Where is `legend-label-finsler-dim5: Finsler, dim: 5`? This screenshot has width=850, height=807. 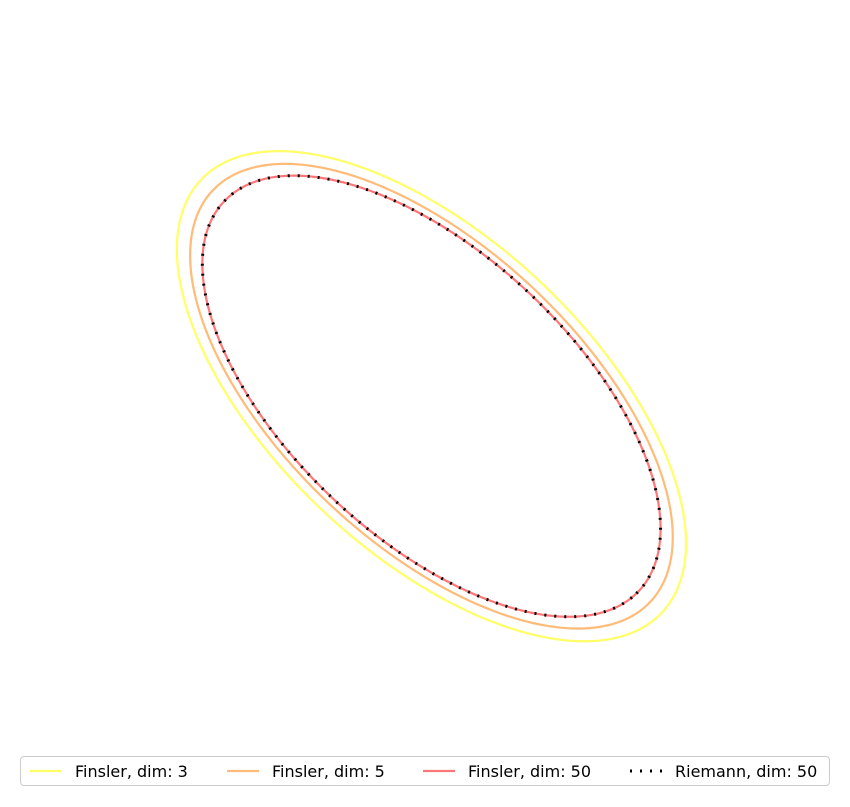 legend-label-finsler-dim5: Finsler, dim: 5 is located at coordinates (328, 771).